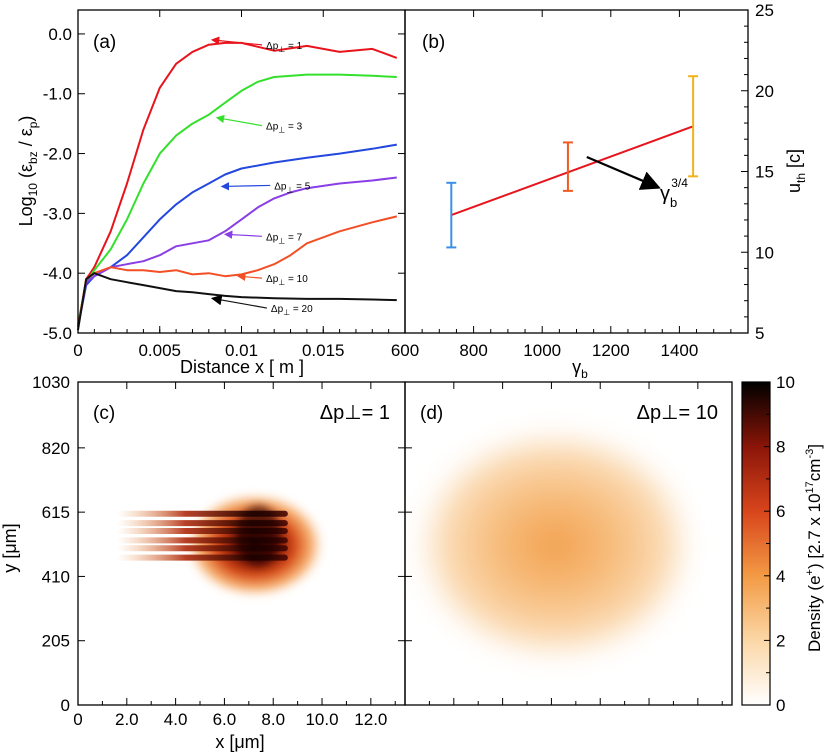  I want to click on series-line-dp20, so click(237, 301).